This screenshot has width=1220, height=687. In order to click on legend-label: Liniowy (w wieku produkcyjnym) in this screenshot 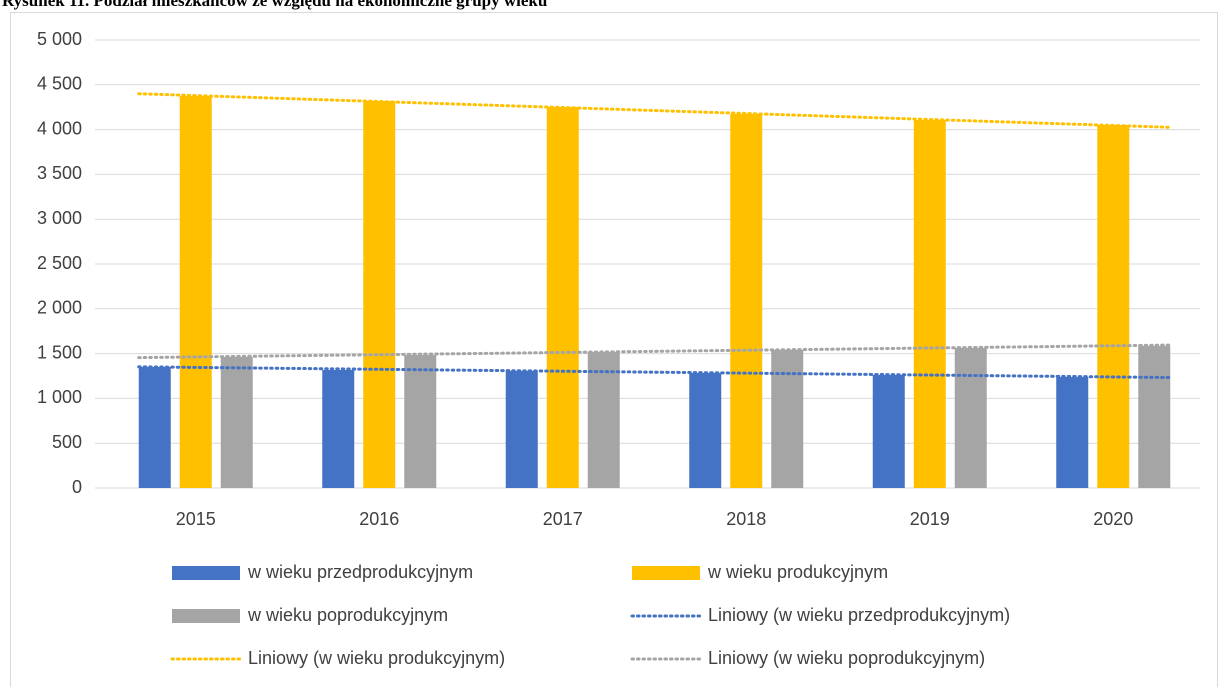, I will do `click(376, 658)`.